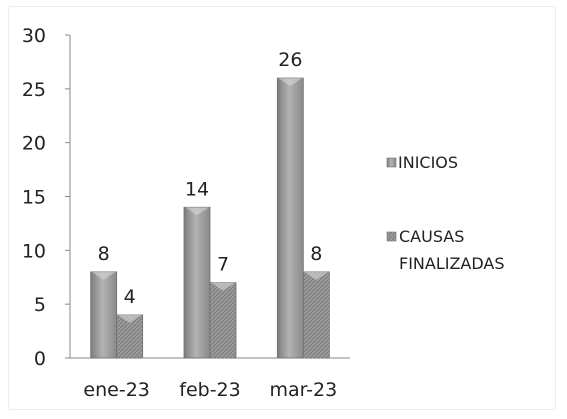 This screenshot has height=419, width=567. I want to click on y-tick-label: 10, so click(34, 251).